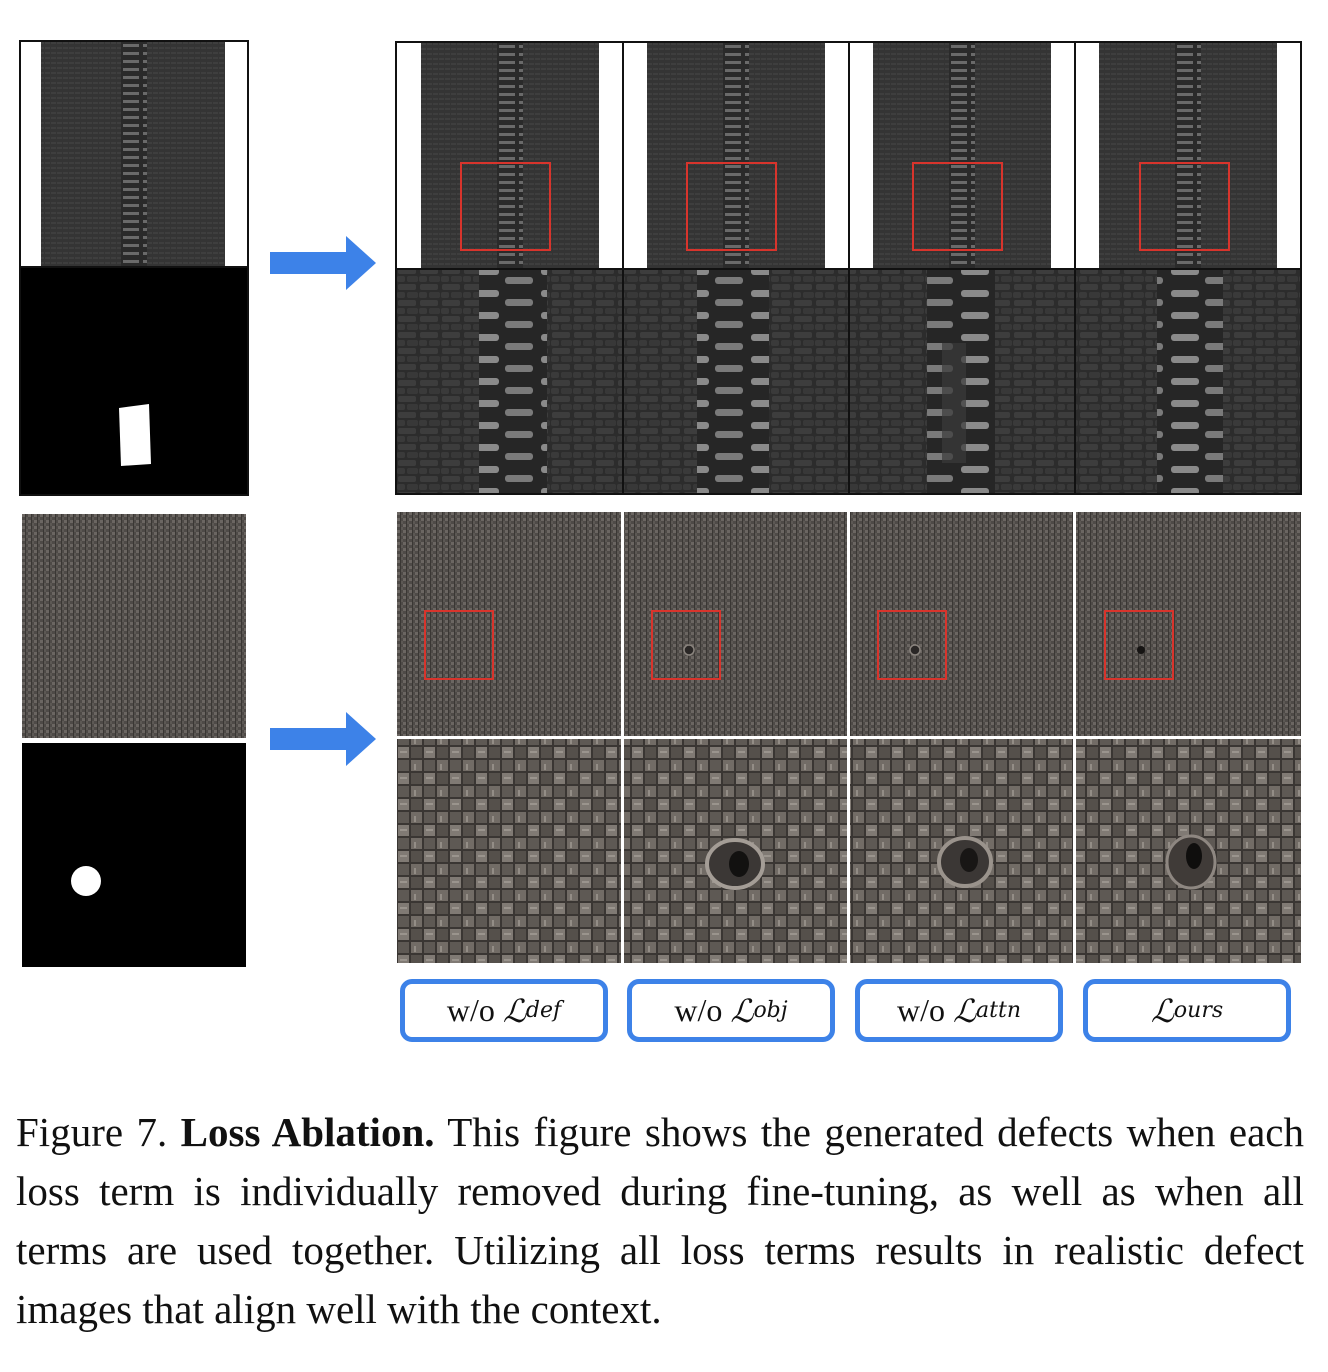  I want to click on caption-title: Loss Ablation., so click(307, 1132).